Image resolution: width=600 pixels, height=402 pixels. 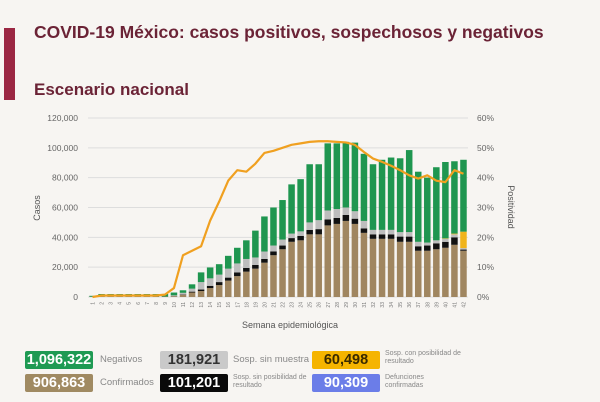 What do you see at coordinates (121, 303) in the screenshot?
I see `x-tick-label: 4` at bounding box center [121, 303].